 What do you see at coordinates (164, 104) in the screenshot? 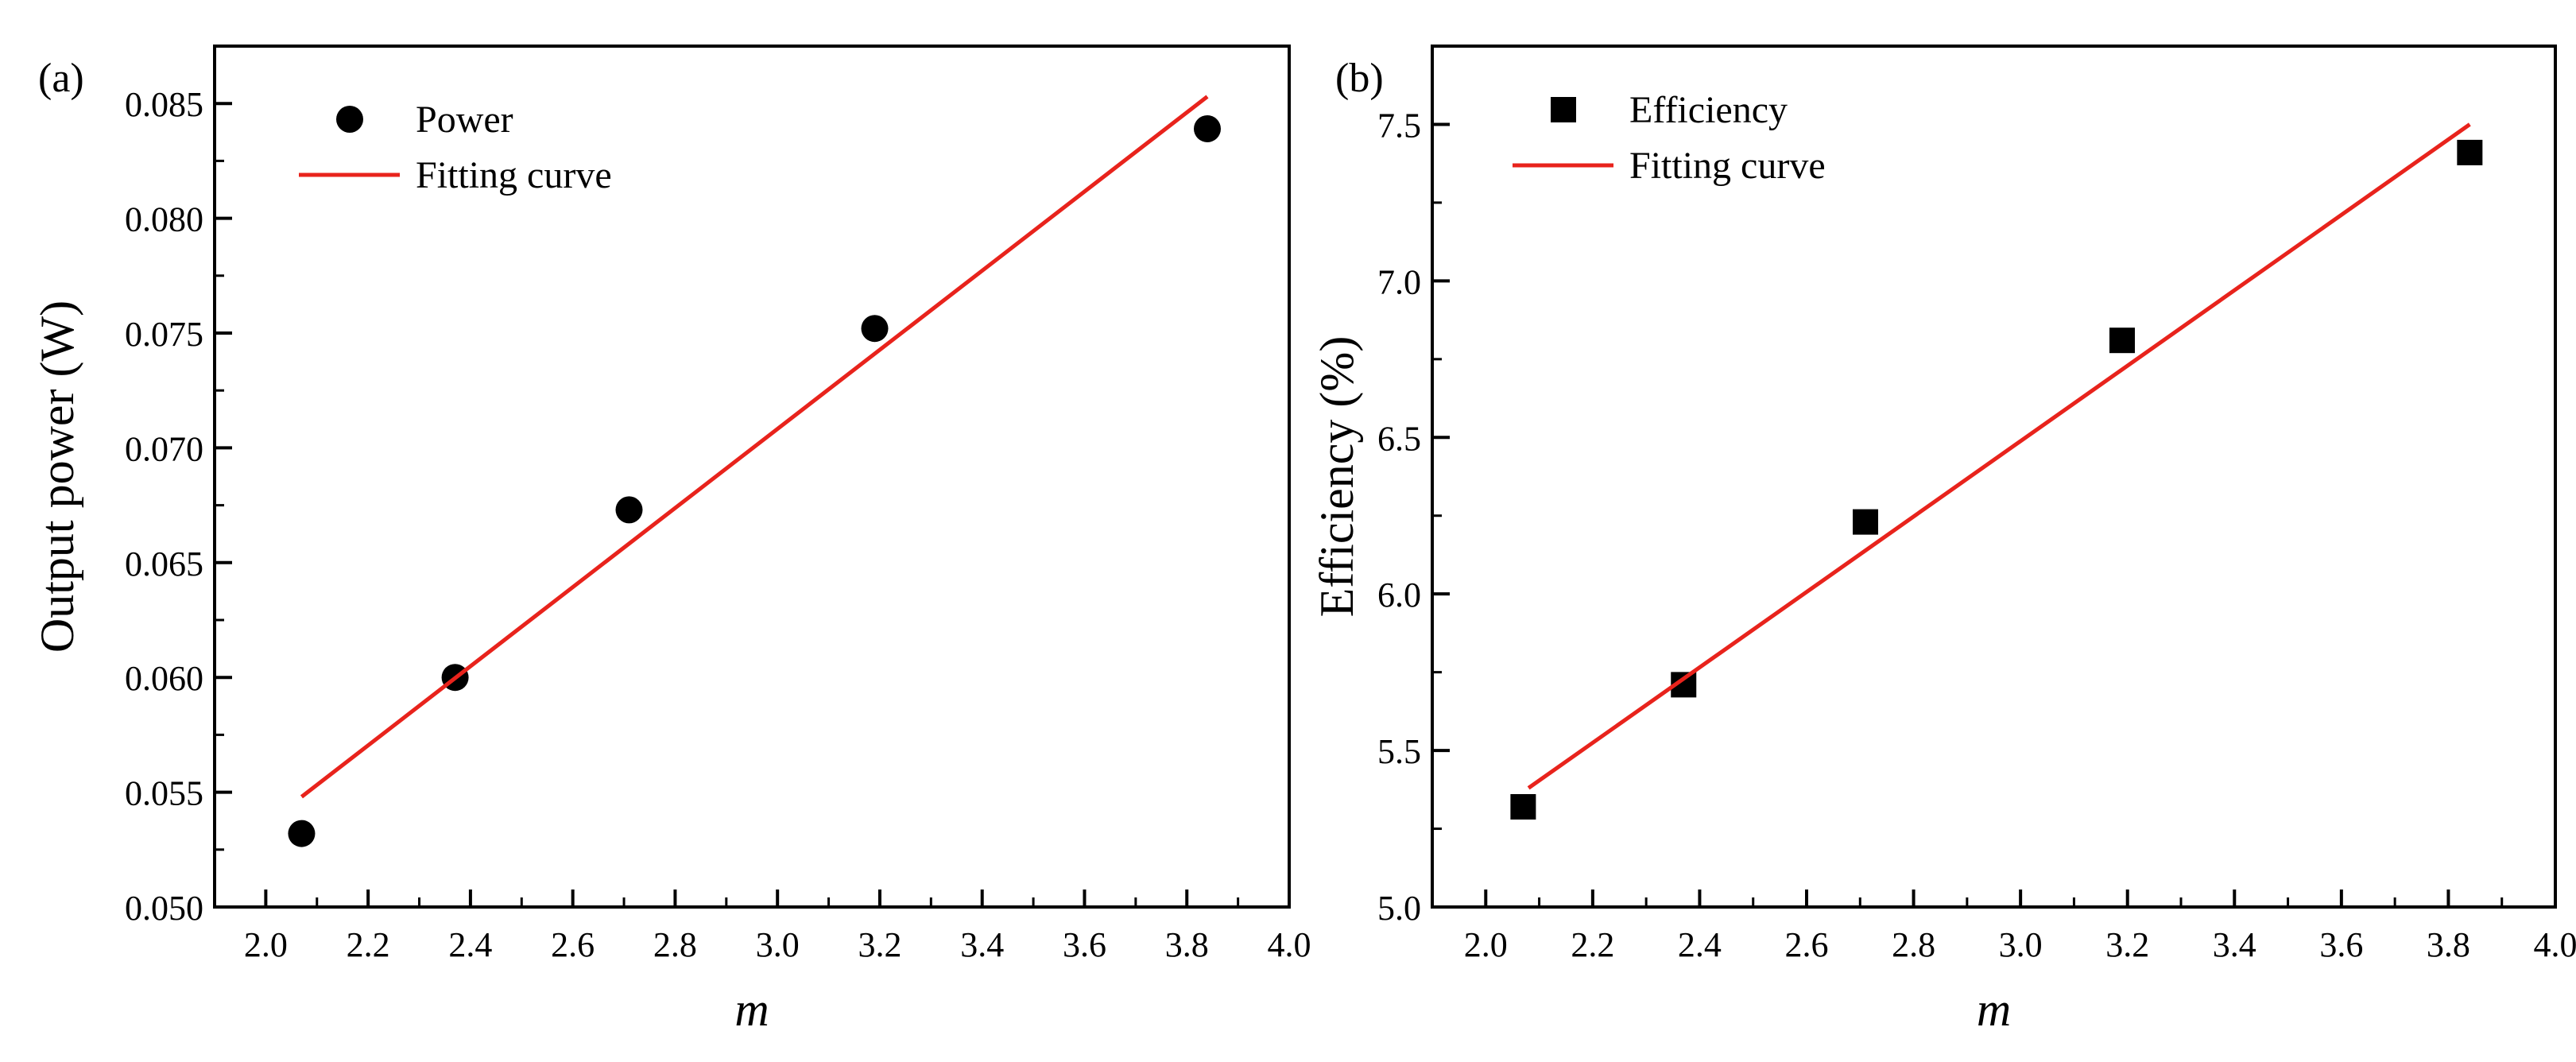
I see `y-tick-label: 0.085` at bounding box center [164, 104].